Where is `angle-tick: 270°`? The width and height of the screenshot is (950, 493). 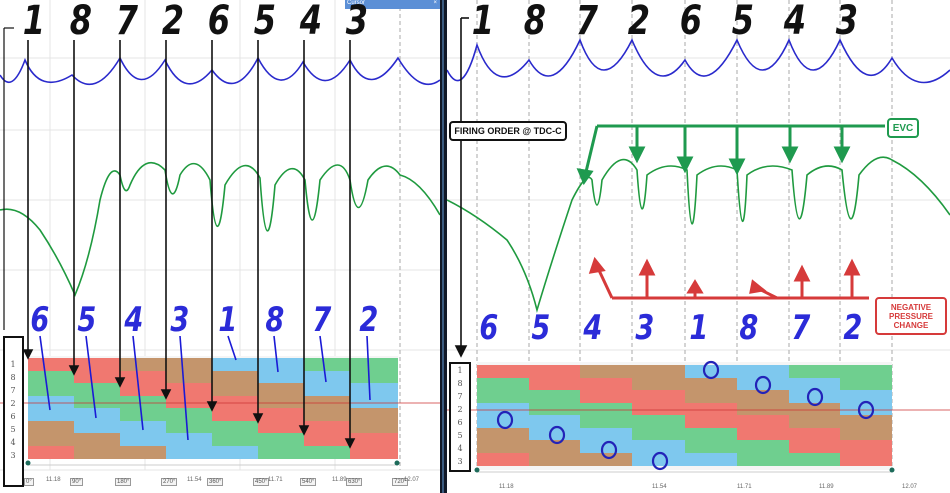
angle-tick: 270° is located at coordinates (169, 482).